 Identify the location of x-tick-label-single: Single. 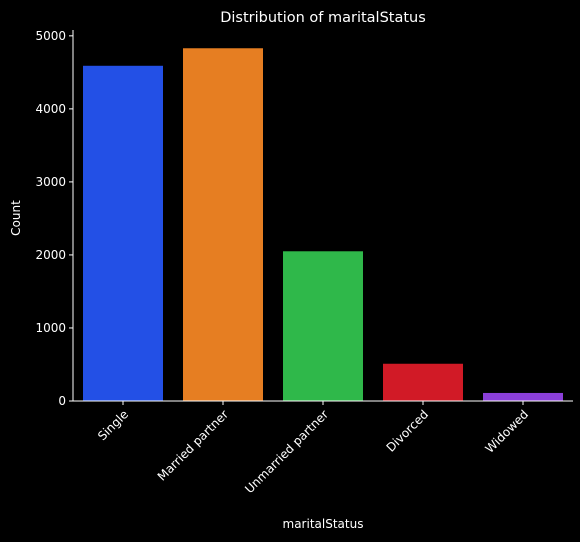
(113, 425).